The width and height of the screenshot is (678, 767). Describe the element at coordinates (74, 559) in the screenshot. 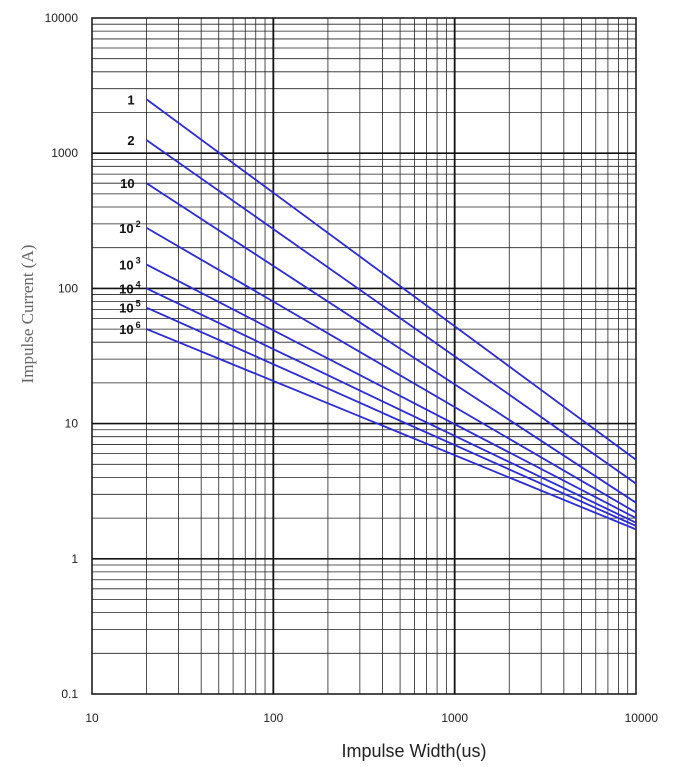

I see `y-tick-label: 1` at that location.